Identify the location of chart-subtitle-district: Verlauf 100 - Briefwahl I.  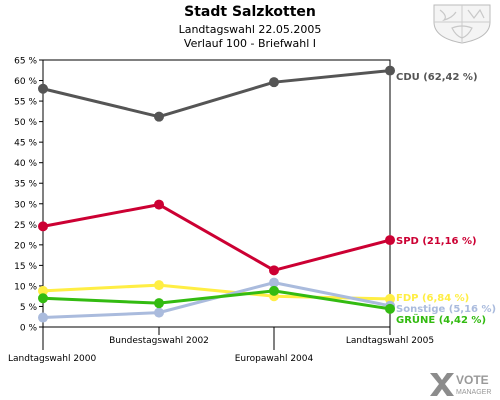
(250, 43).